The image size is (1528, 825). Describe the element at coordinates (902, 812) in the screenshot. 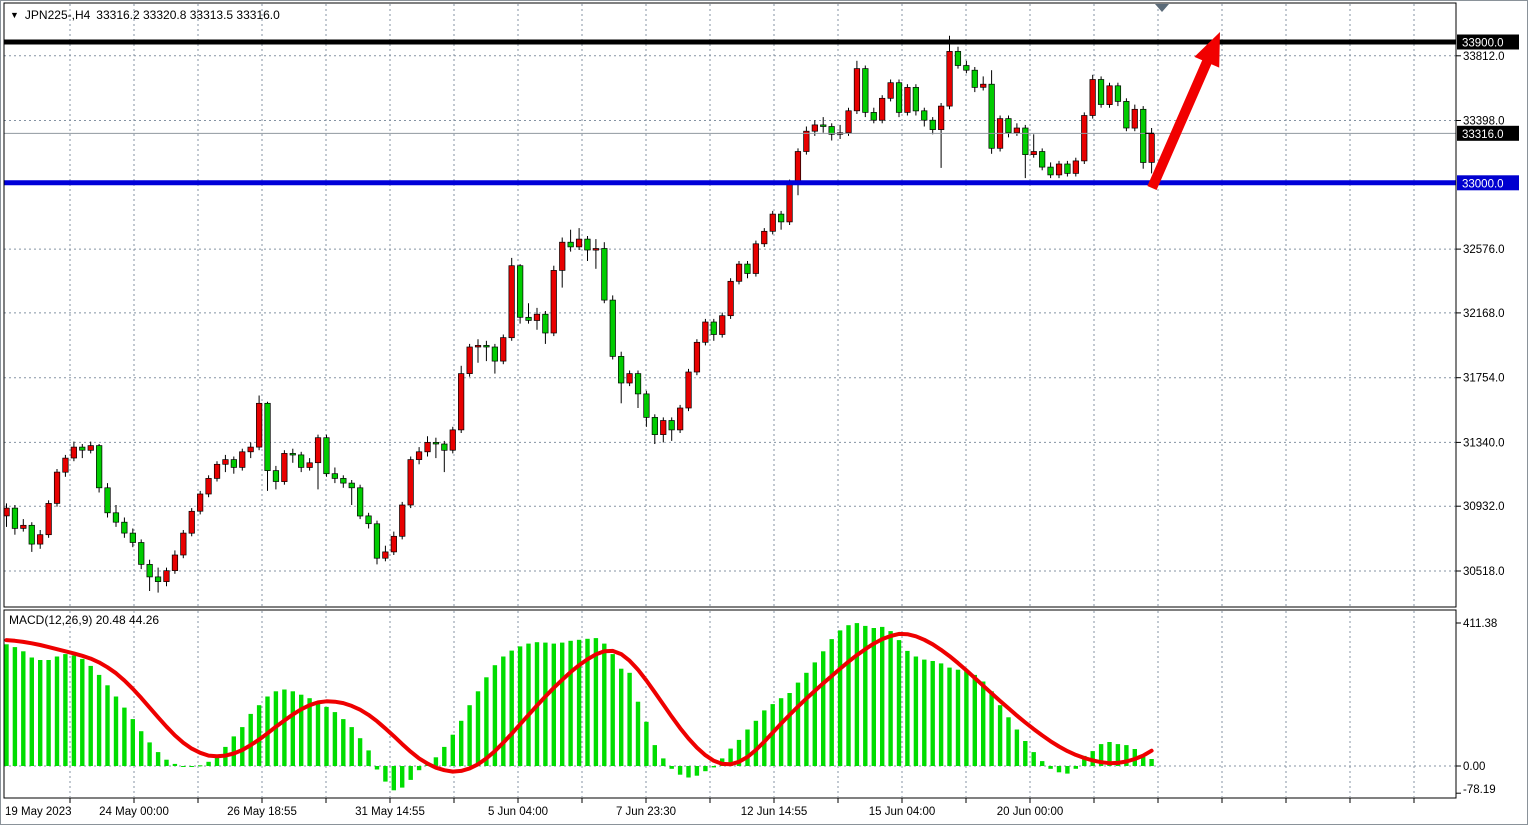

I see `time-axis-label: 15 Jun 04:00` at that location.